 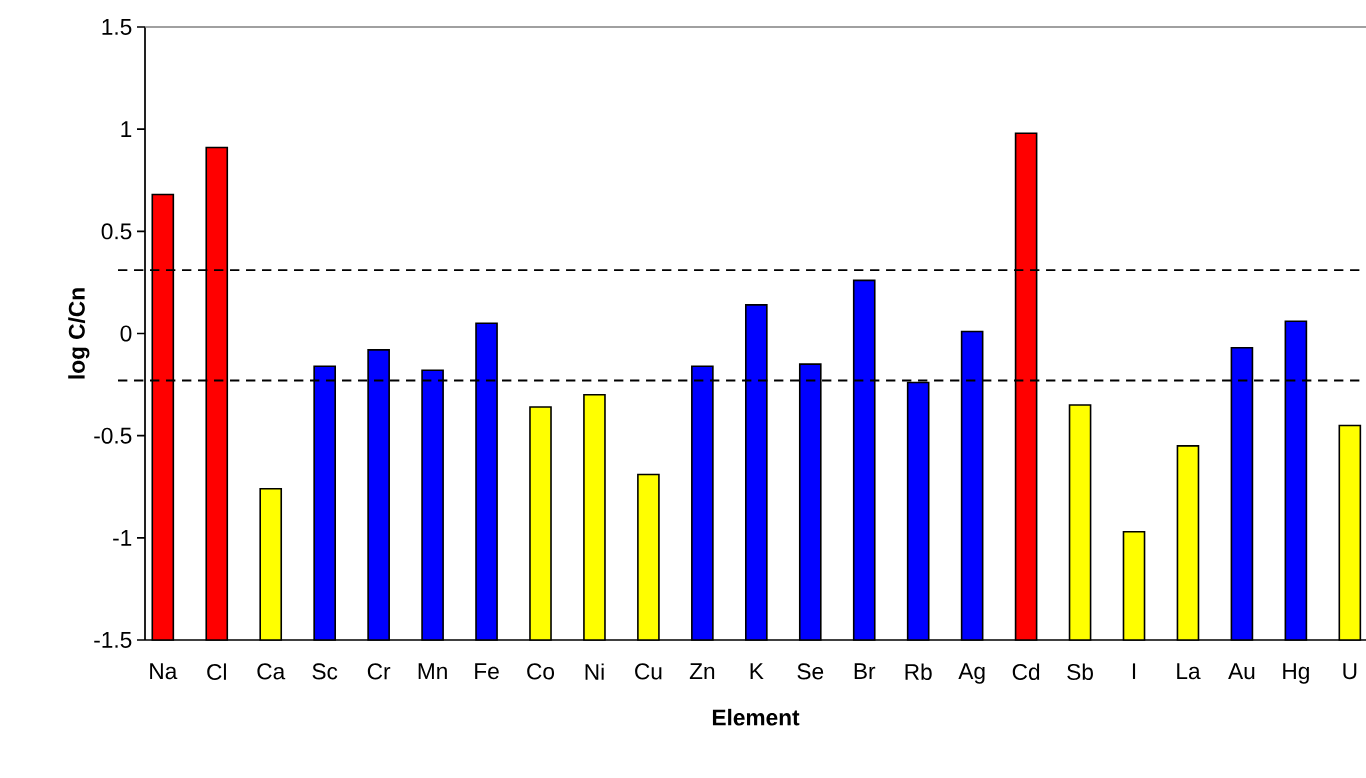 I want to click on x-tick-label: Fe, so click(x=487, y=671).